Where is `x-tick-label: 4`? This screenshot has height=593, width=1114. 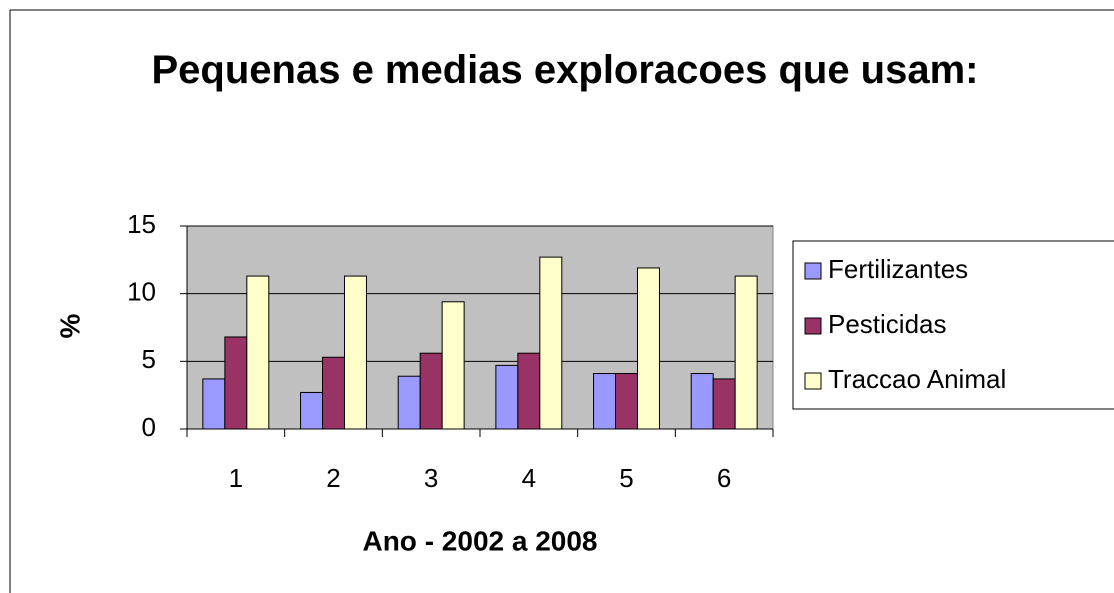
x-tick-label: 4 is located at coordinates (529, 478).